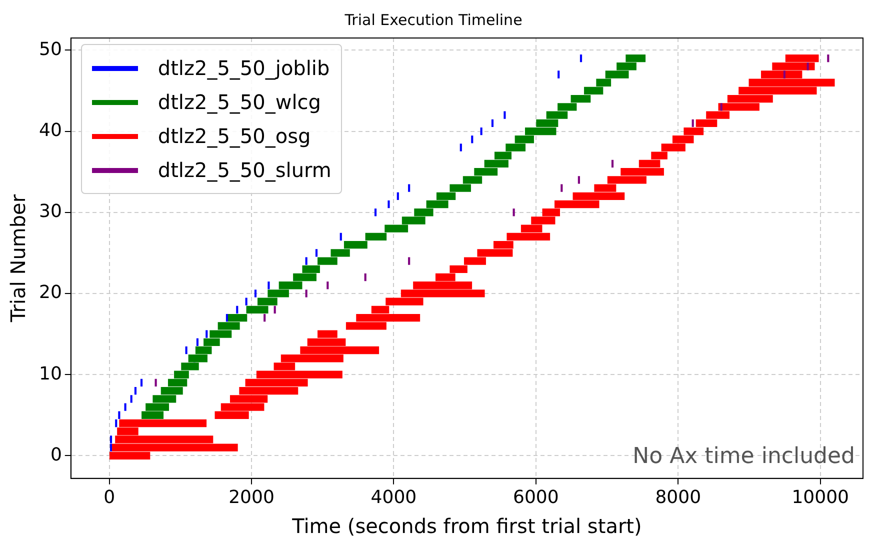  Describe the element at coordinates (56, 455) in the screenshot. I see `y-tick-label: 0` at that location.